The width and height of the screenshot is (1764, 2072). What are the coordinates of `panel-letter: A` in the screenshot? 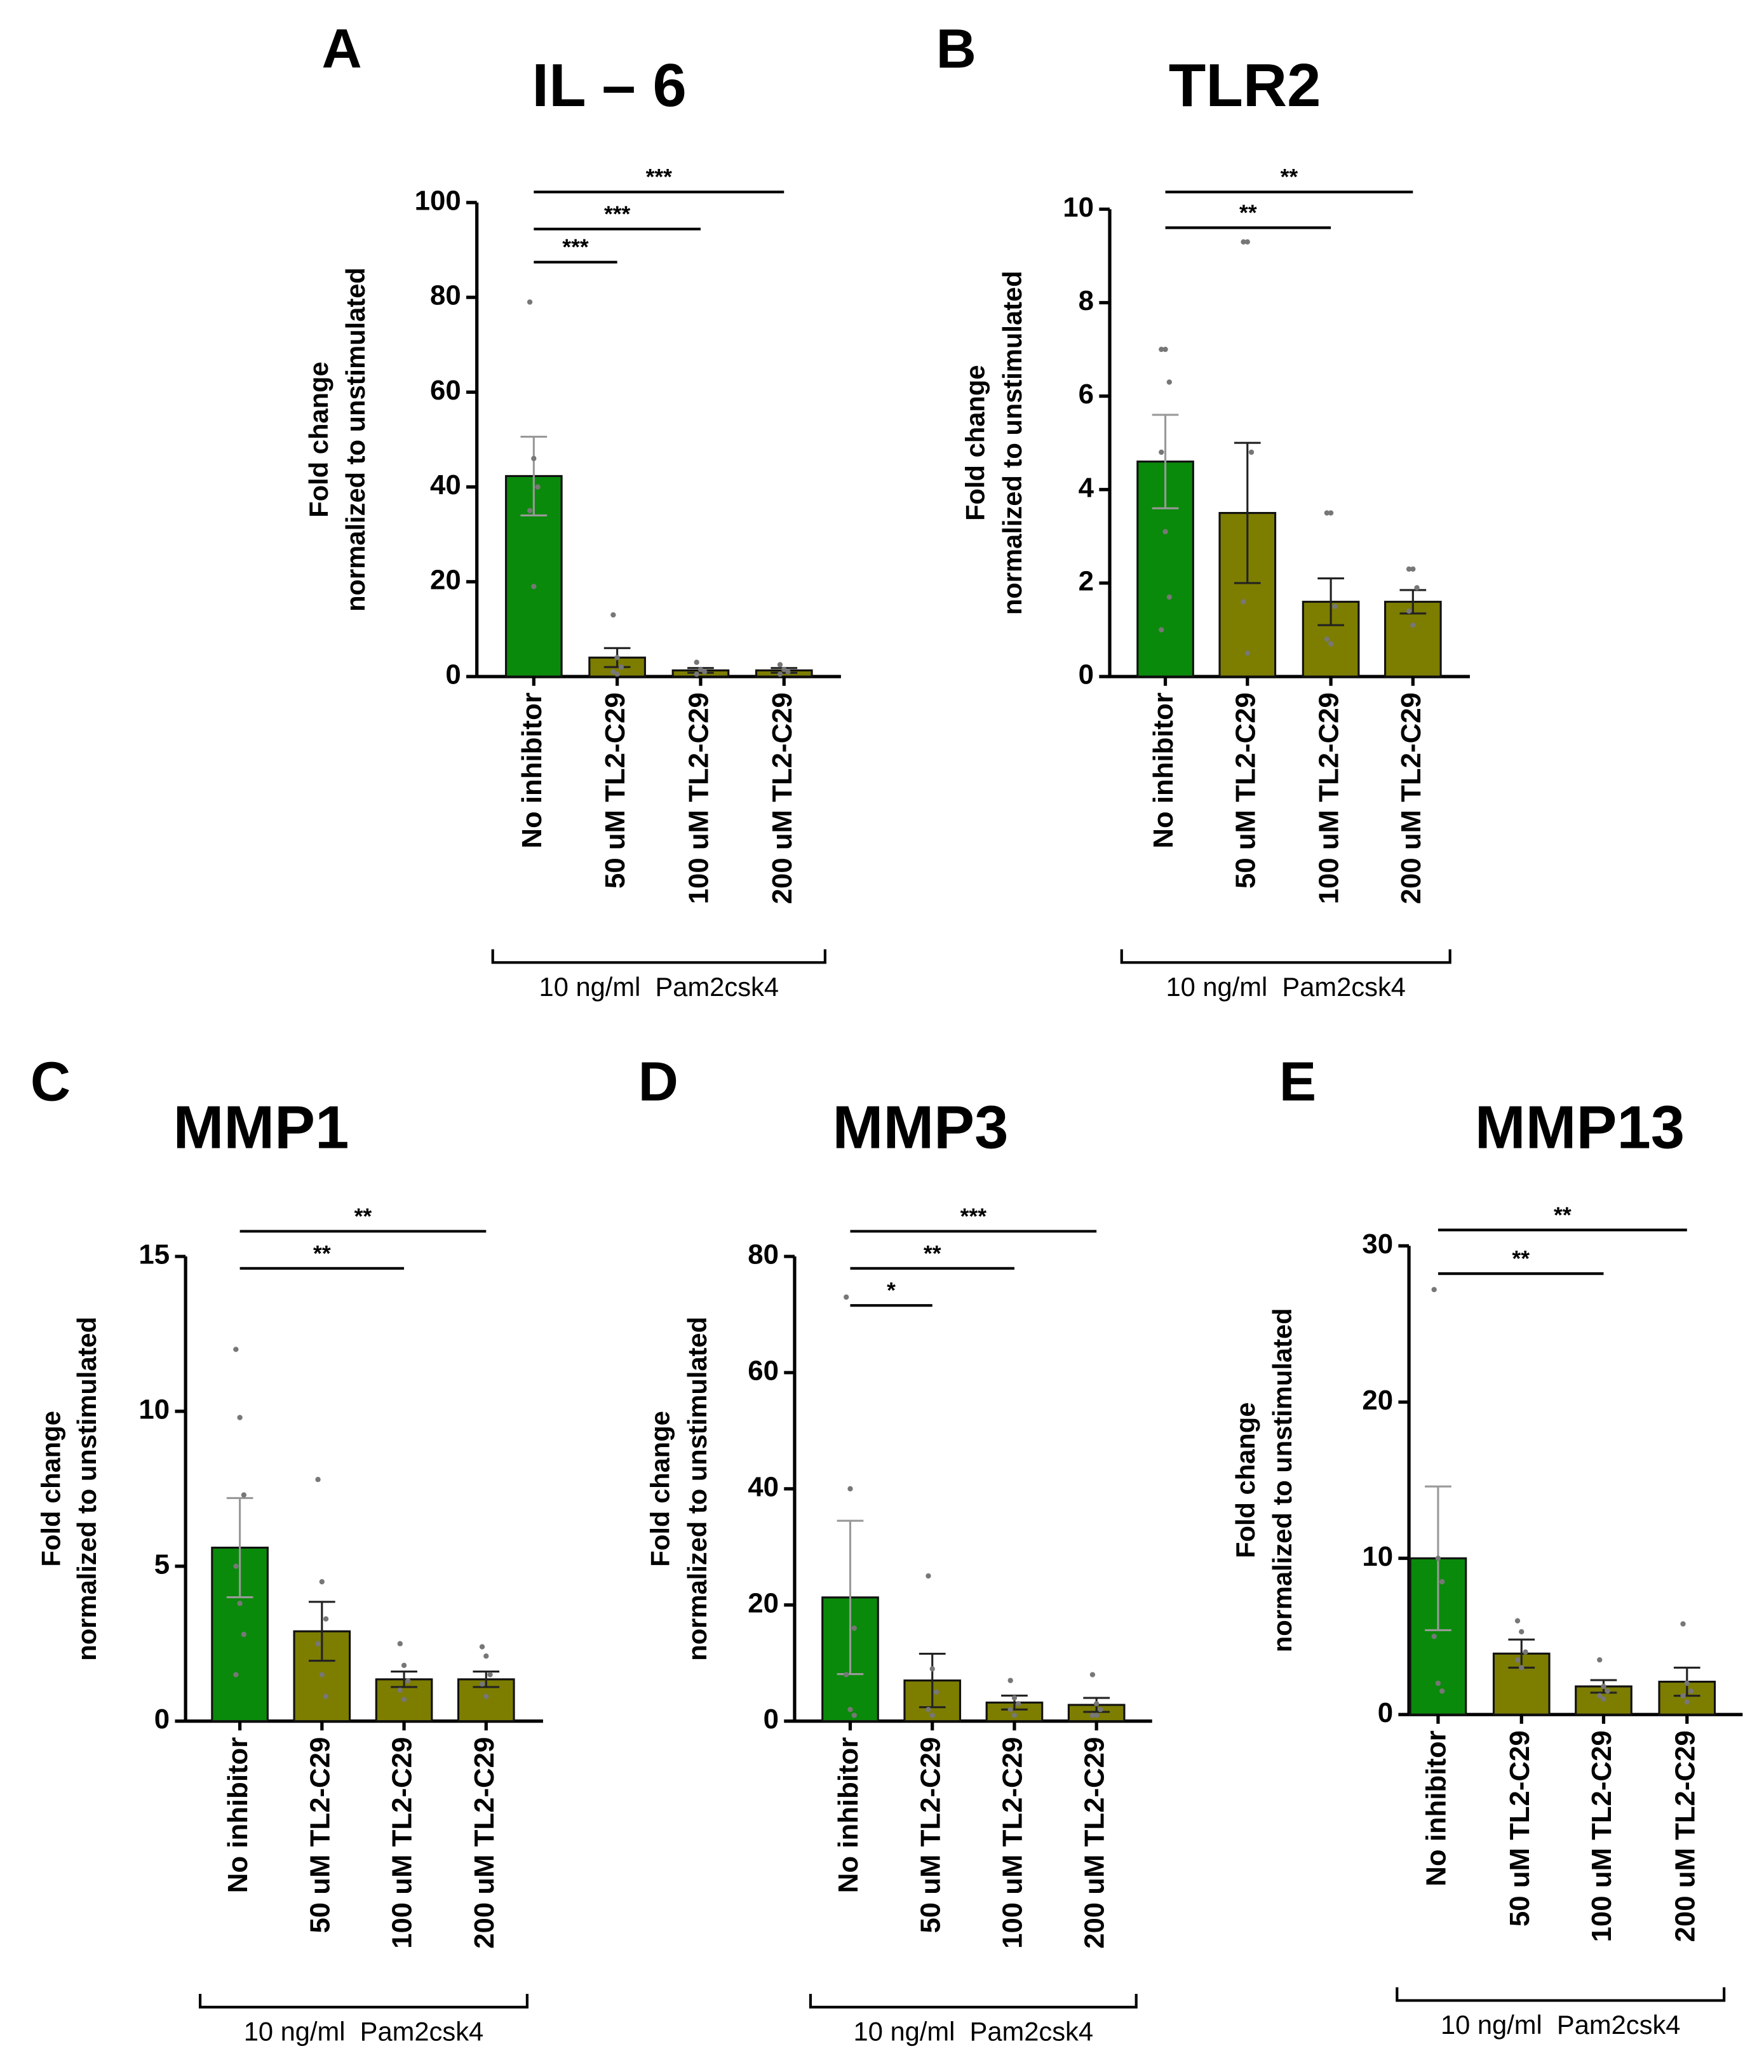 It's located at (341, 48).